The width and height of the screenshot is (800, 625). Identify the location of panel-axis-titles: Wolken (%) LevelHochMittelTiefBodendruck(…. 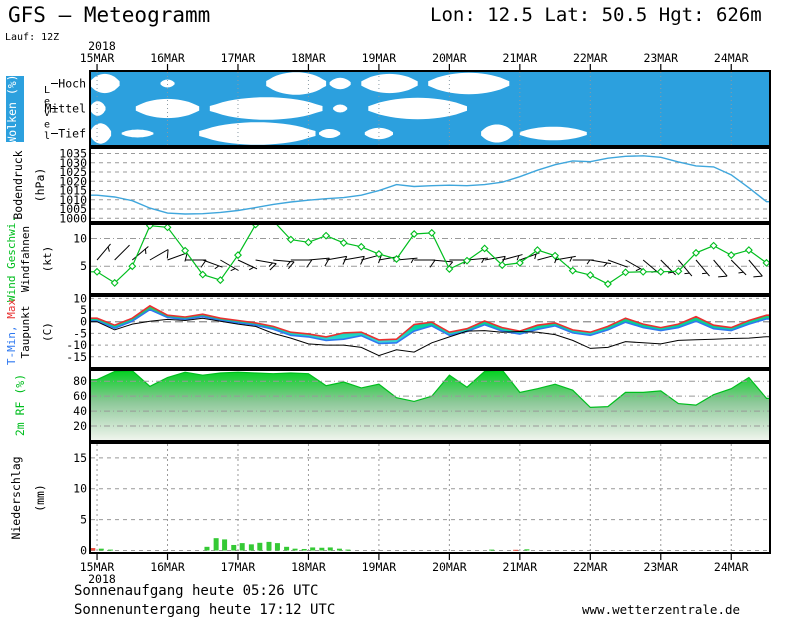
(45, 306).